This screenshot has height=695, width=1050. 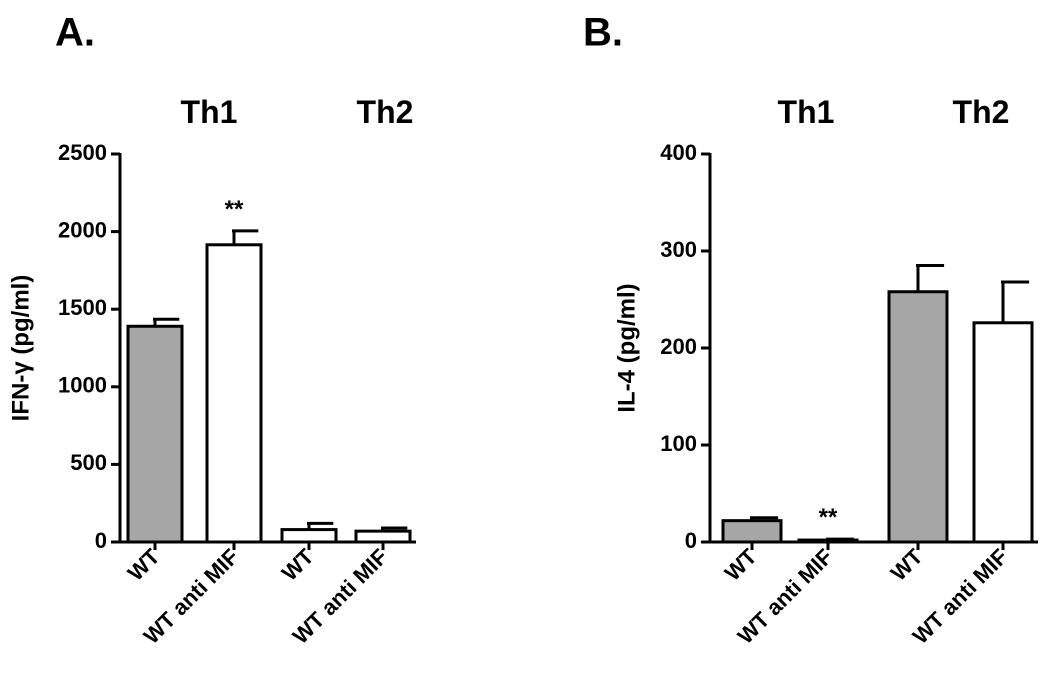 What do you see at coordinates (385, 112) in the screenshot?
I see `panel-a-group-label: Th2` at bounding box center [385, 112].